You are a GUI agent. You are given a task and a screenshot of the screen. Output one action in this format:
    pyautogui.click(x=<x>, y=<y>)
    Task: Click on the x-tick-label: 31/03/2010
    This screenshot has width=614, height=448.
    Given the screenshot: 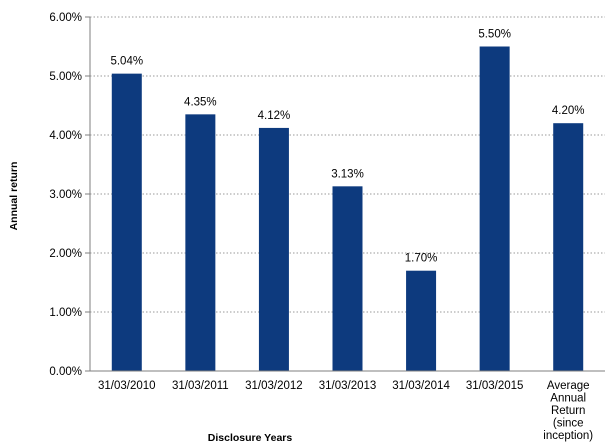 What is the action you would take?
    pyautogui.click(x=127, y=386)
    